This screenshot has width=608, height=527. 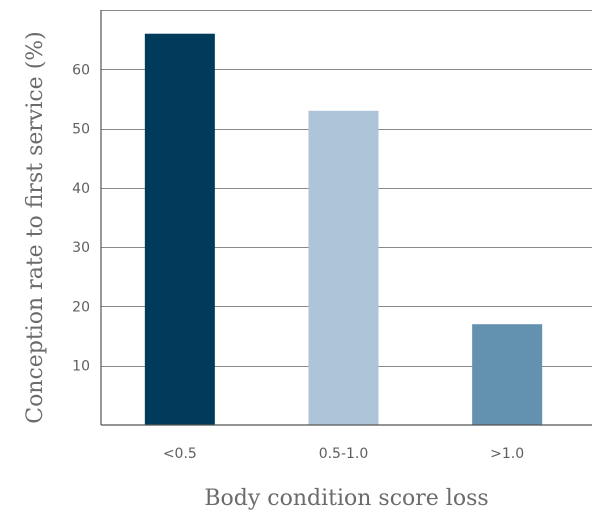 What do you see at coordinates (180, 454) in the screenshot?
I see `x-tick-label: <0.5` at bounding box center [180, 454].